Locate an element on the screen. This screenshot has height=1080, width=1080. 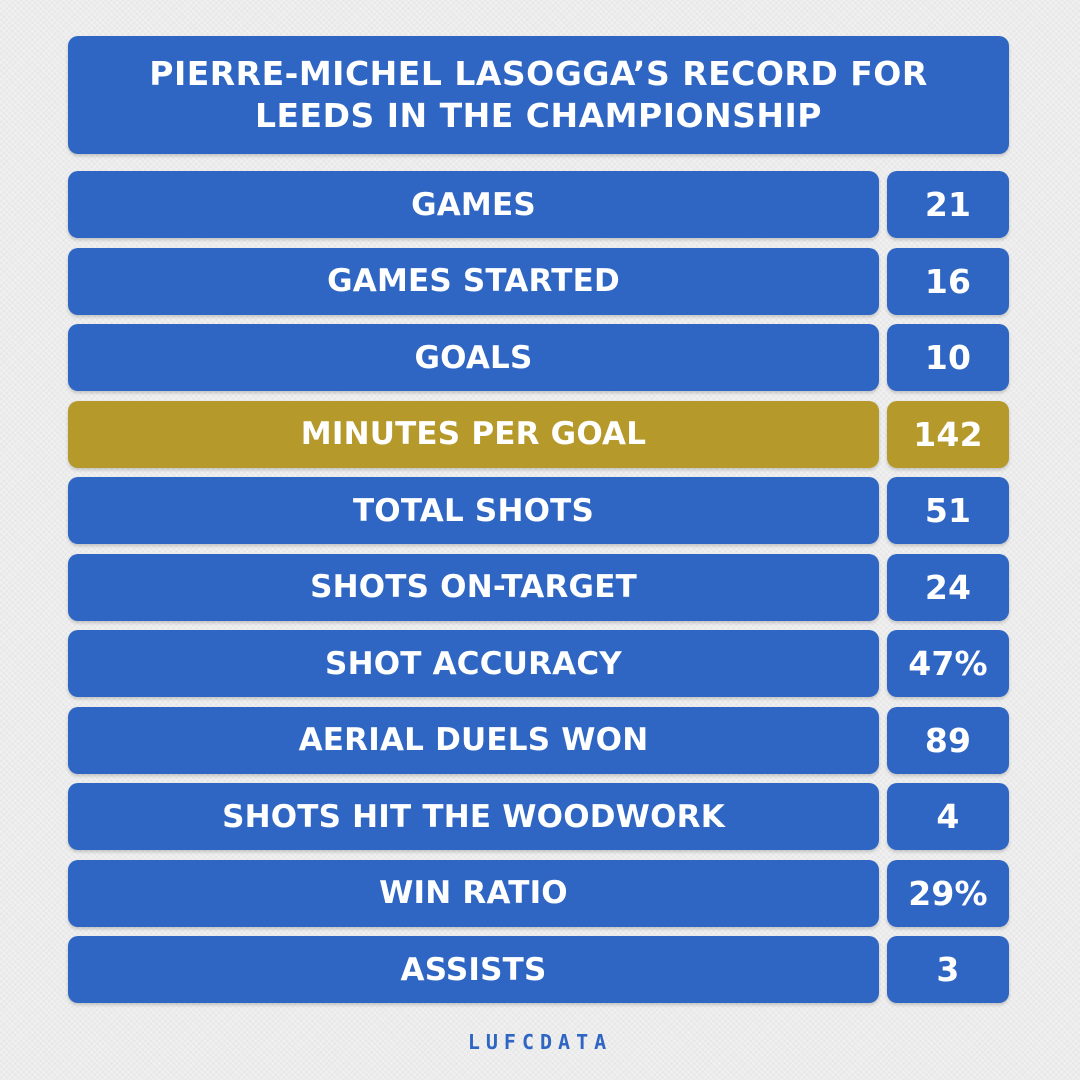
stat-row: GAMES STARTED 16 is located at coordinates (538, 281).